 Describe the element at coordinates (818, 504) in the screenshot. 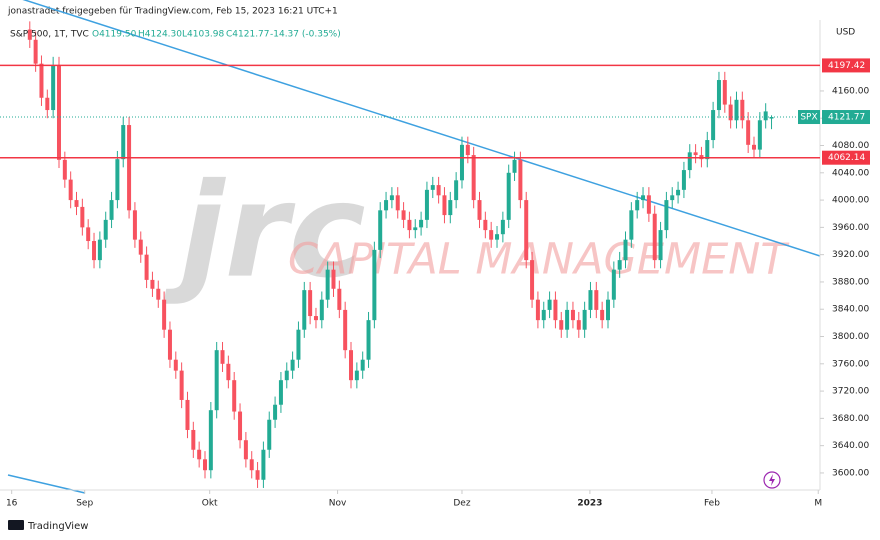

I see `x-tick-label: M` at that location.